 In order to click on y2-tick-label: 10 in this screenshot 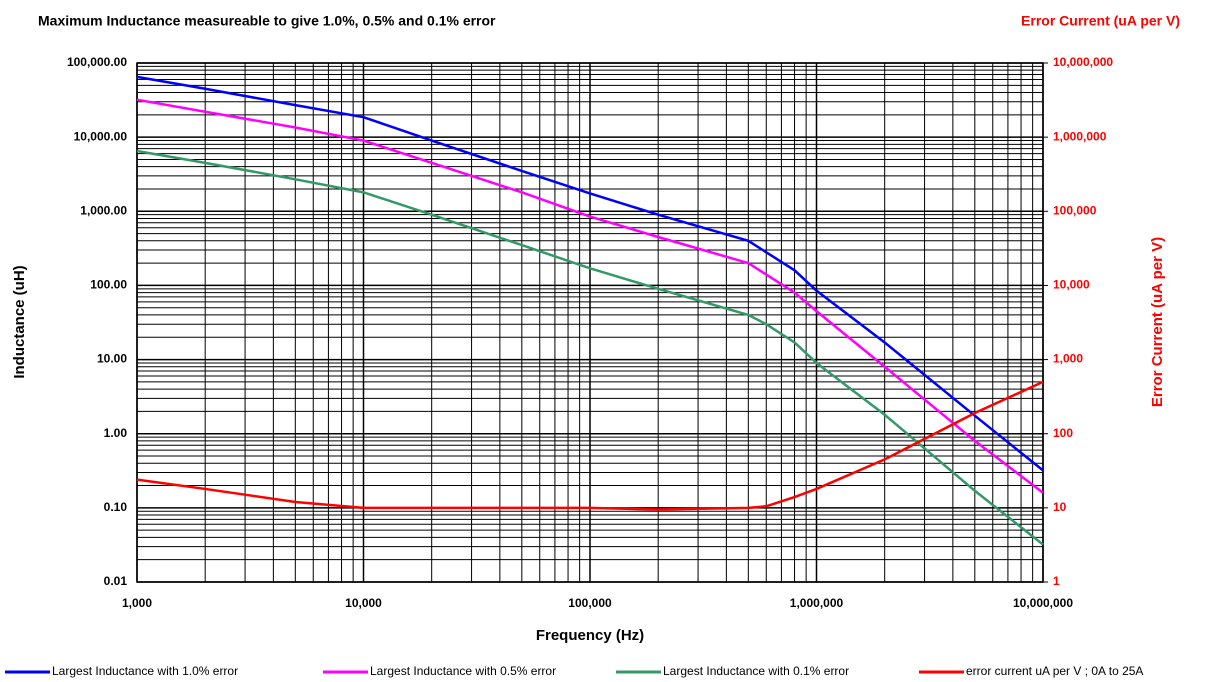, I will do `click(1060, 507)`.